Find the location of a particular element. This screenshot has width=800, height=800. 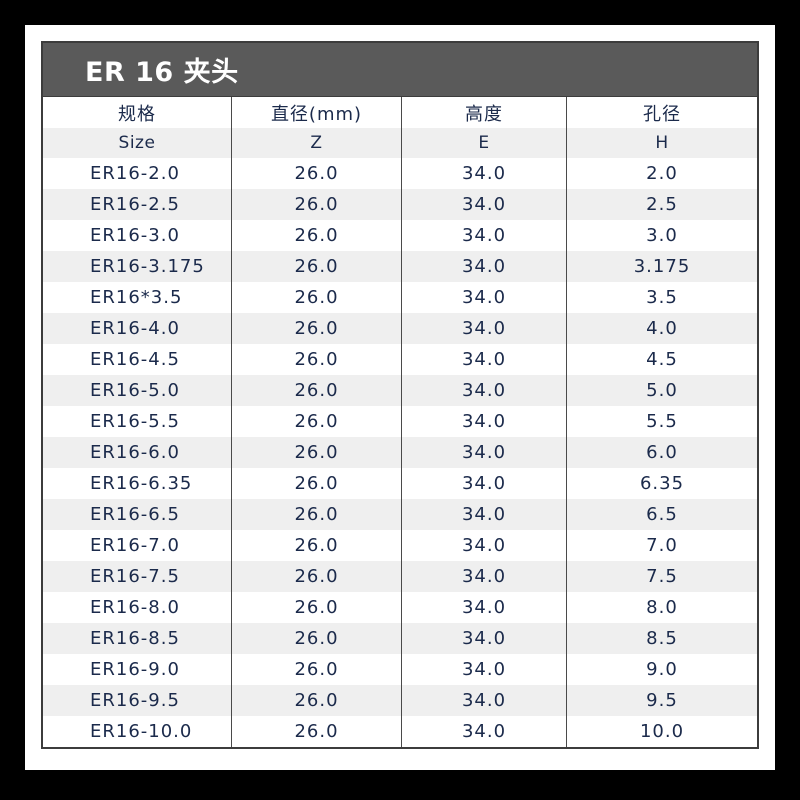

cell-bore: 10.0 is located at coordinates (662, 731).